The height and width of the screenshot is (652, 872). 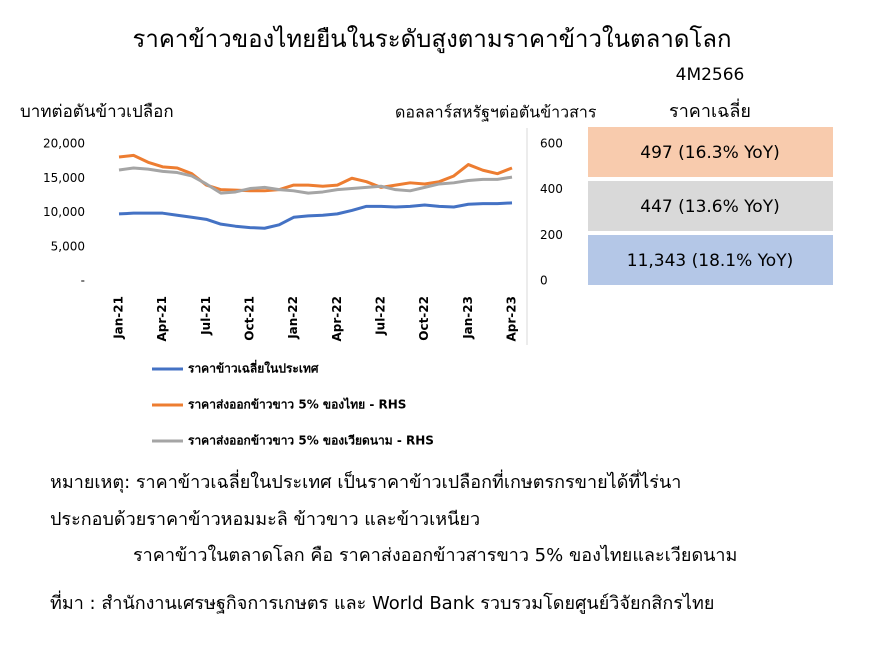 I want to click on y2-tick-label: 200, so click(x=551, y=235).